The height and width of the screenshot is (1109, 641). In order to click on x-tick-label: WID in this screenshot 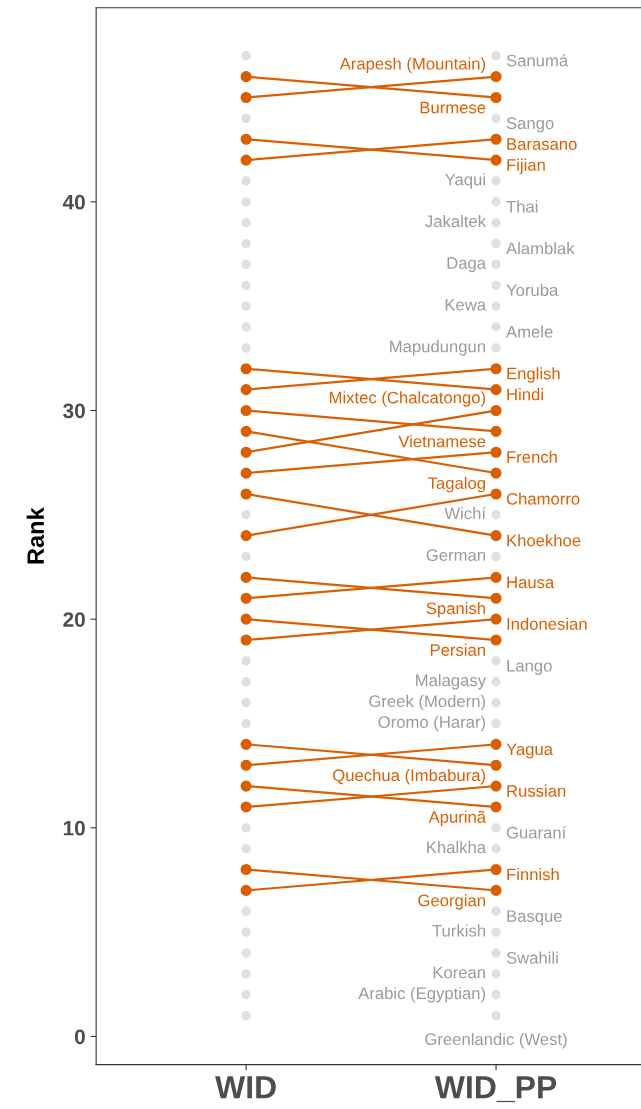, I will do `click(245, 1087)`.